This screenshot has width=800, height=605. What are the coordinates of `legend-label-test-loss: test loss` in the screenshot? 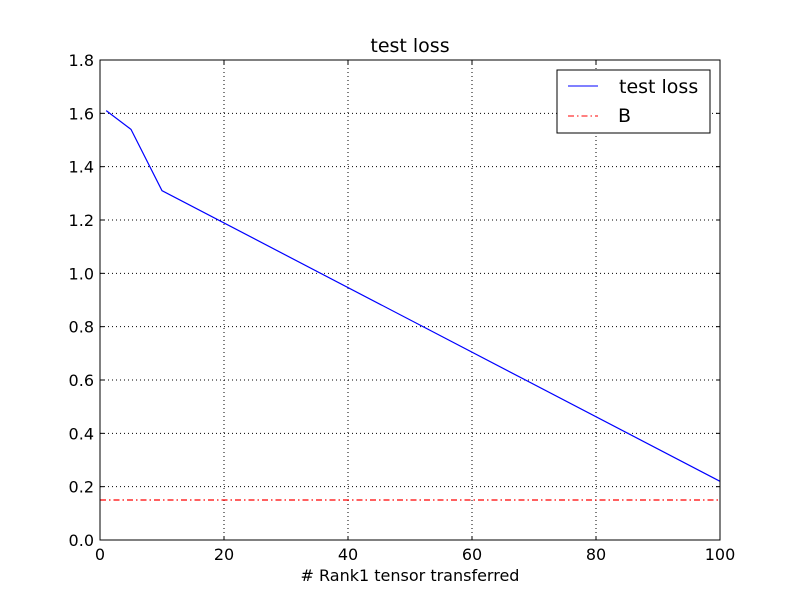 It's located at (658, 87).